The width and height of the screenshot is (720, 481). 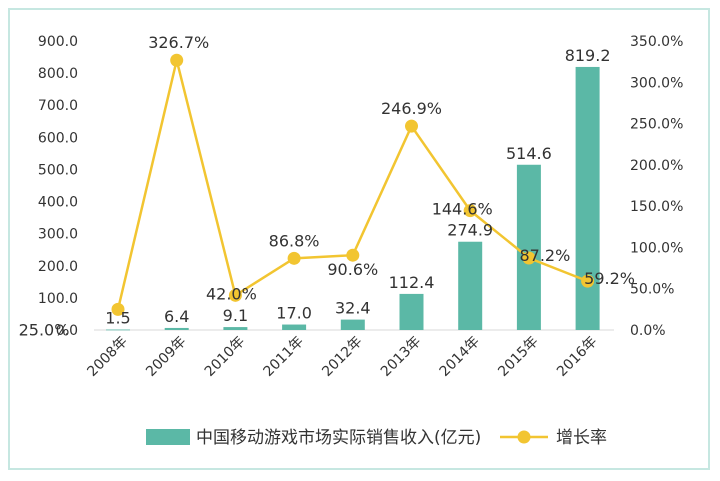 I want to click on bar-value-label: 9.1, so click(x=235, y=315).